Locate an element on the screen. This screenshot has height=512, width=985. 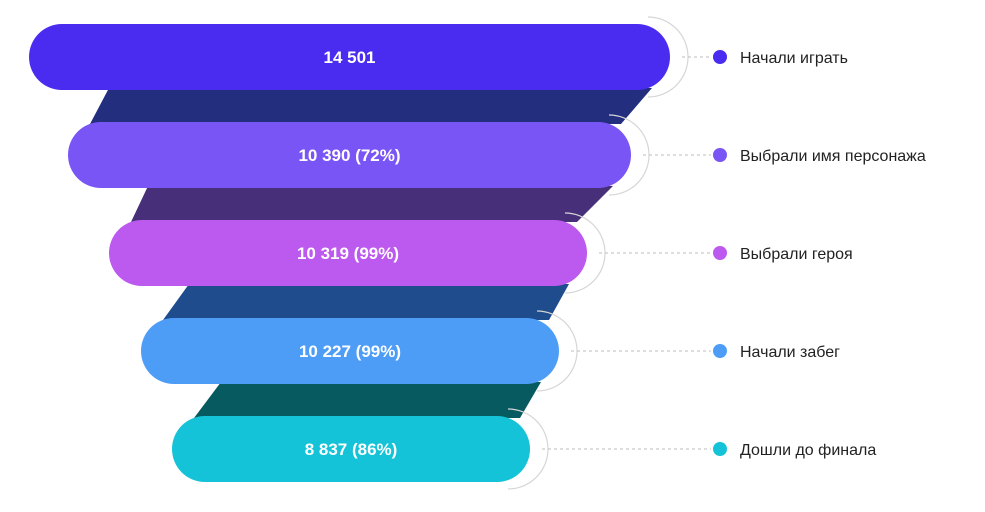
legend-label: Начали забег is located at coordinates (790, 352).